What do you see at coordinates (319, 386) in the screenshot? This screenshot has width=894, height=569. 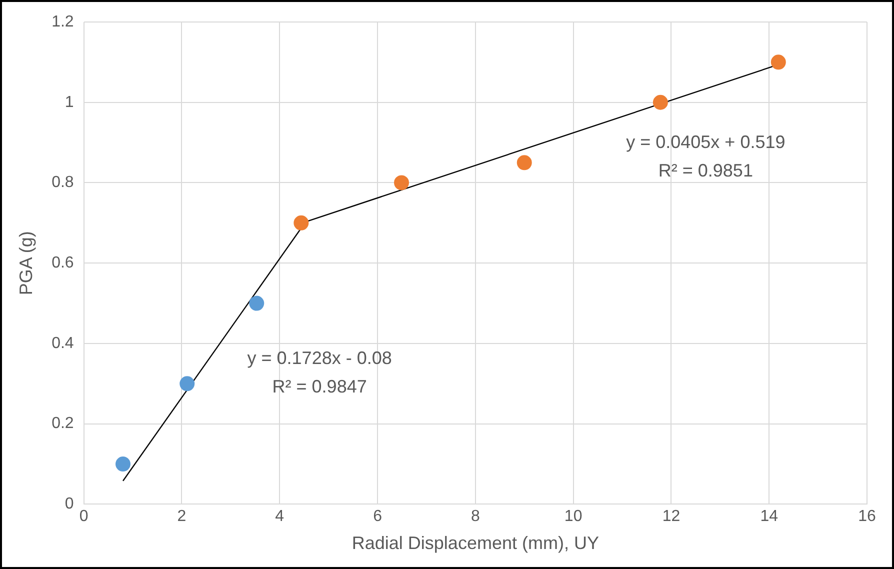 I see `annotation: R² = 0.9847` at bounding box center [319, 386].